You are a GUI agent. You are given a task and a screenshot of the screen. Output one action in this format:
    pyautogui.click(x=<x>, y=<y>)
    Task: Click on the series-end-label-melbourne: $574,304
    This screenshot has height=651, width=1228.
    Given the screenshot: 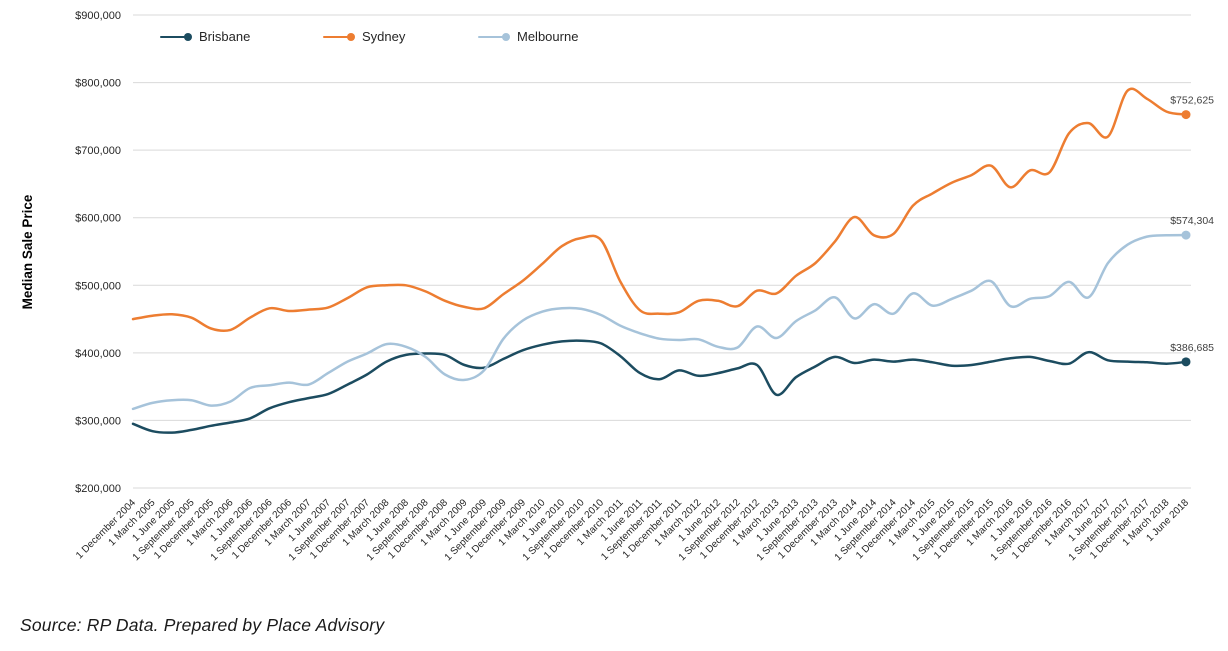 What is the action you would take?
    pyautogui.click(x=1192, y=221)
    